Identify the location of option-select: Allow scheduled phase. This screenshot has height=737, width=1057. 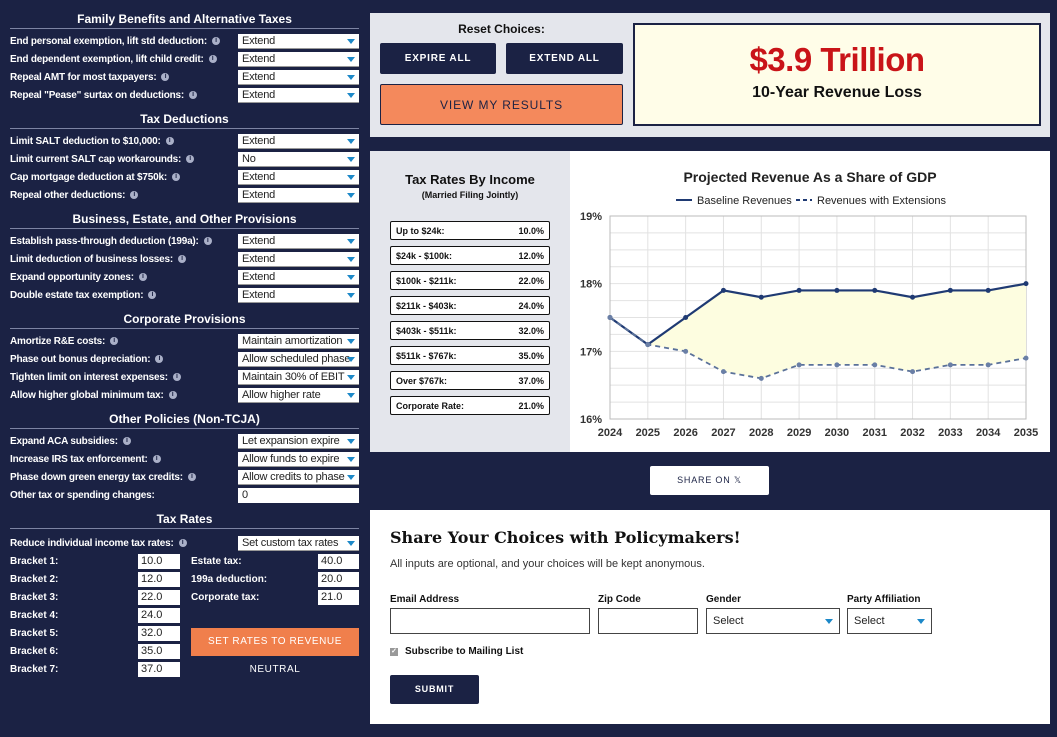
(298, 359).